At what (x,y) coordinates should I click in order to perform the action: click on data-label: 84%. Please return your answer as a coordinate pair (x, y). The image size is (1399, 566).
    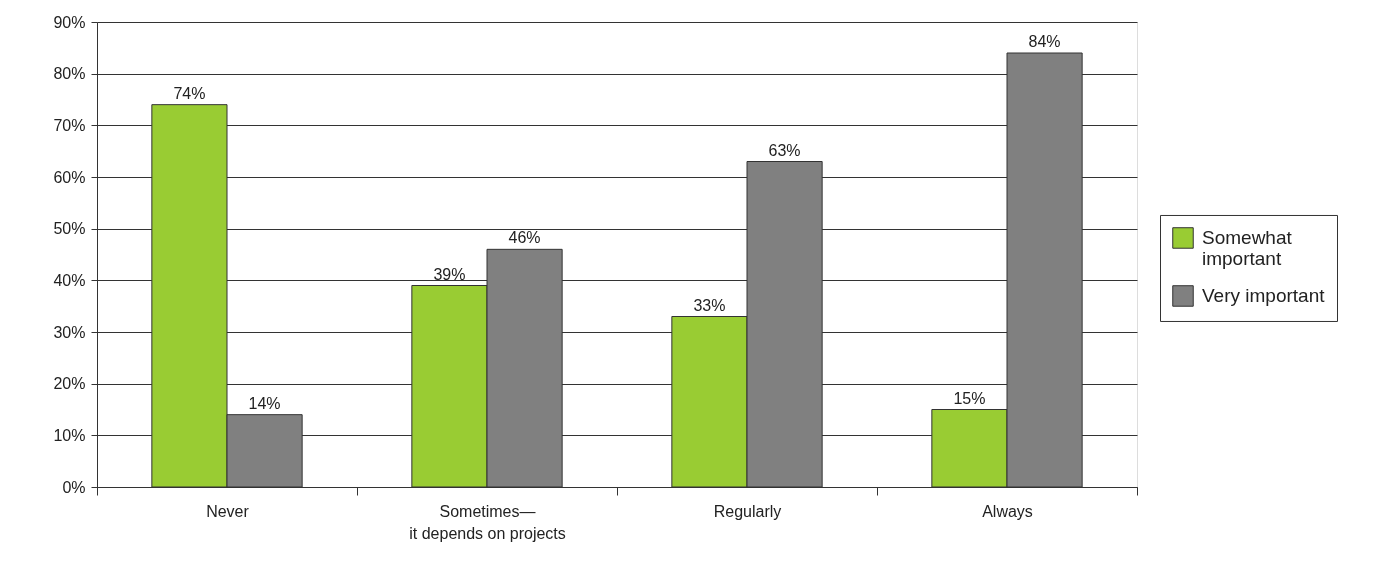
    Looking at the image, I should click on (1044, 41).